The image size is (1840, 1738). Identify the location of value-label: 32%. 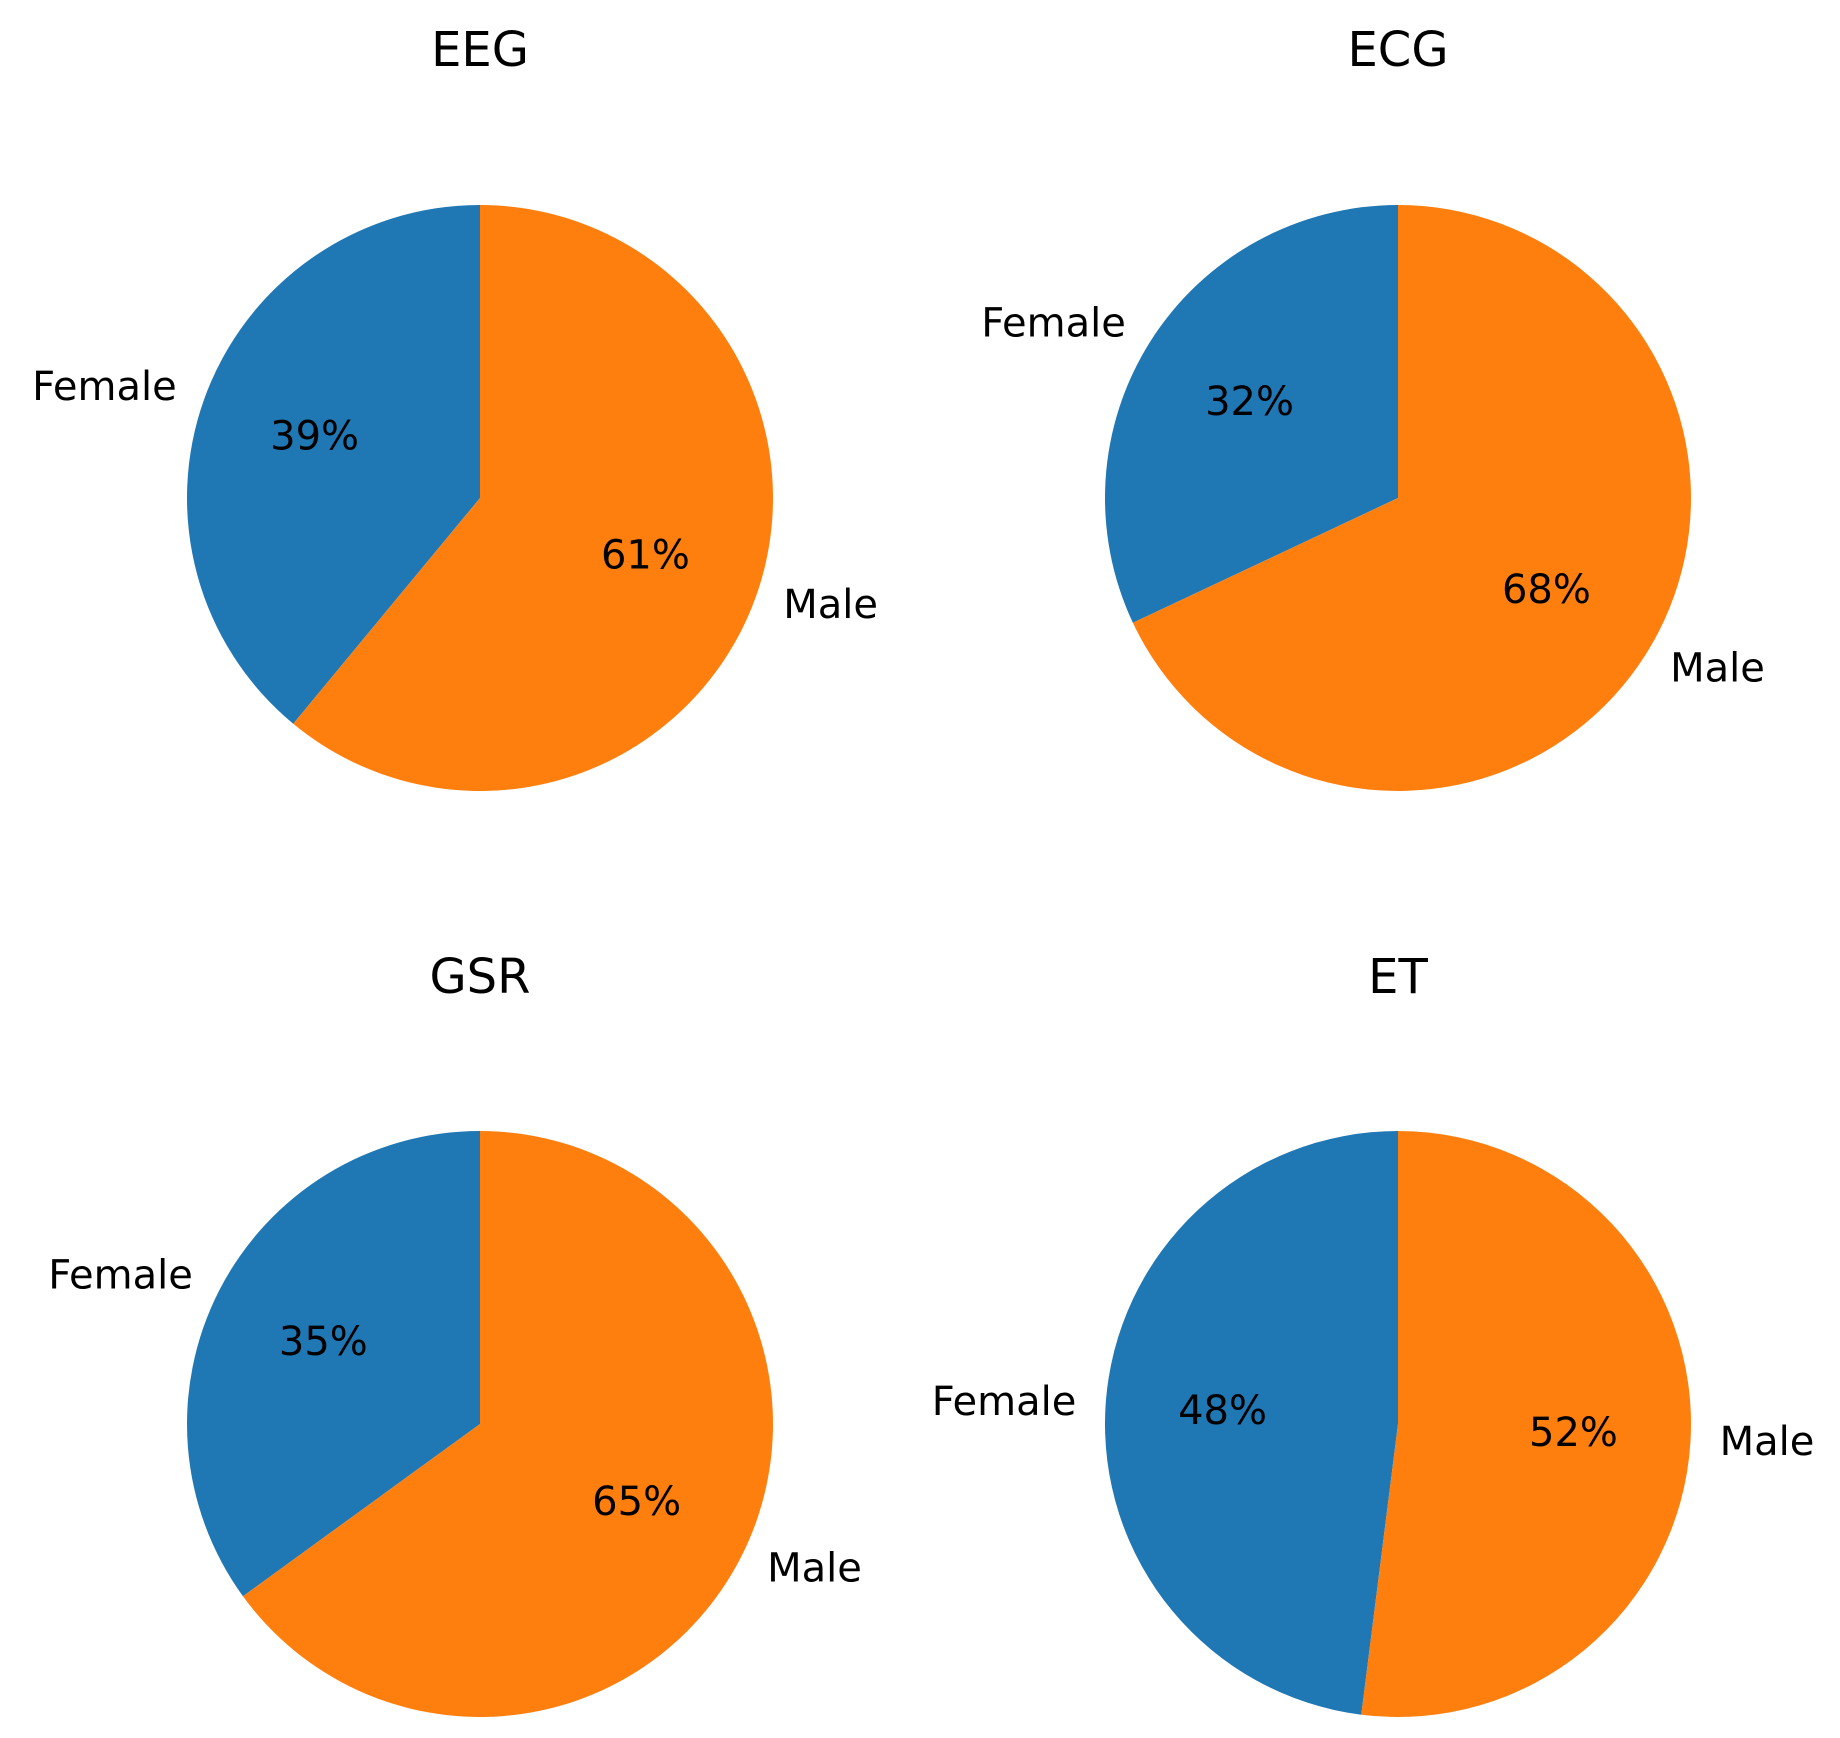
(1249, 402).